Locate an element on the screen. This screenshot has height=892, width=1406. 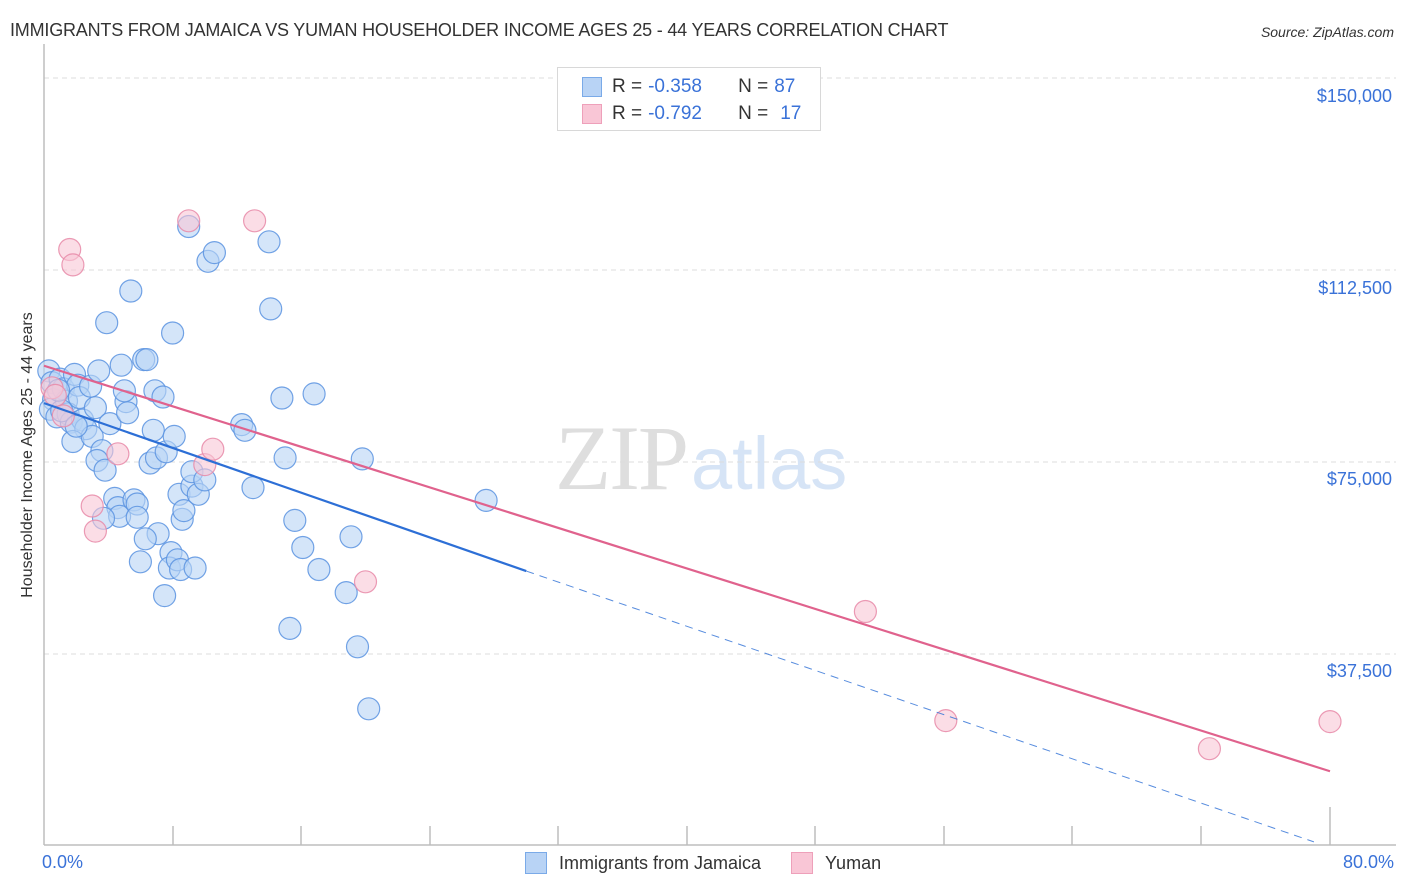
yuman-legend-swatch is located at coordinates (802, 863).